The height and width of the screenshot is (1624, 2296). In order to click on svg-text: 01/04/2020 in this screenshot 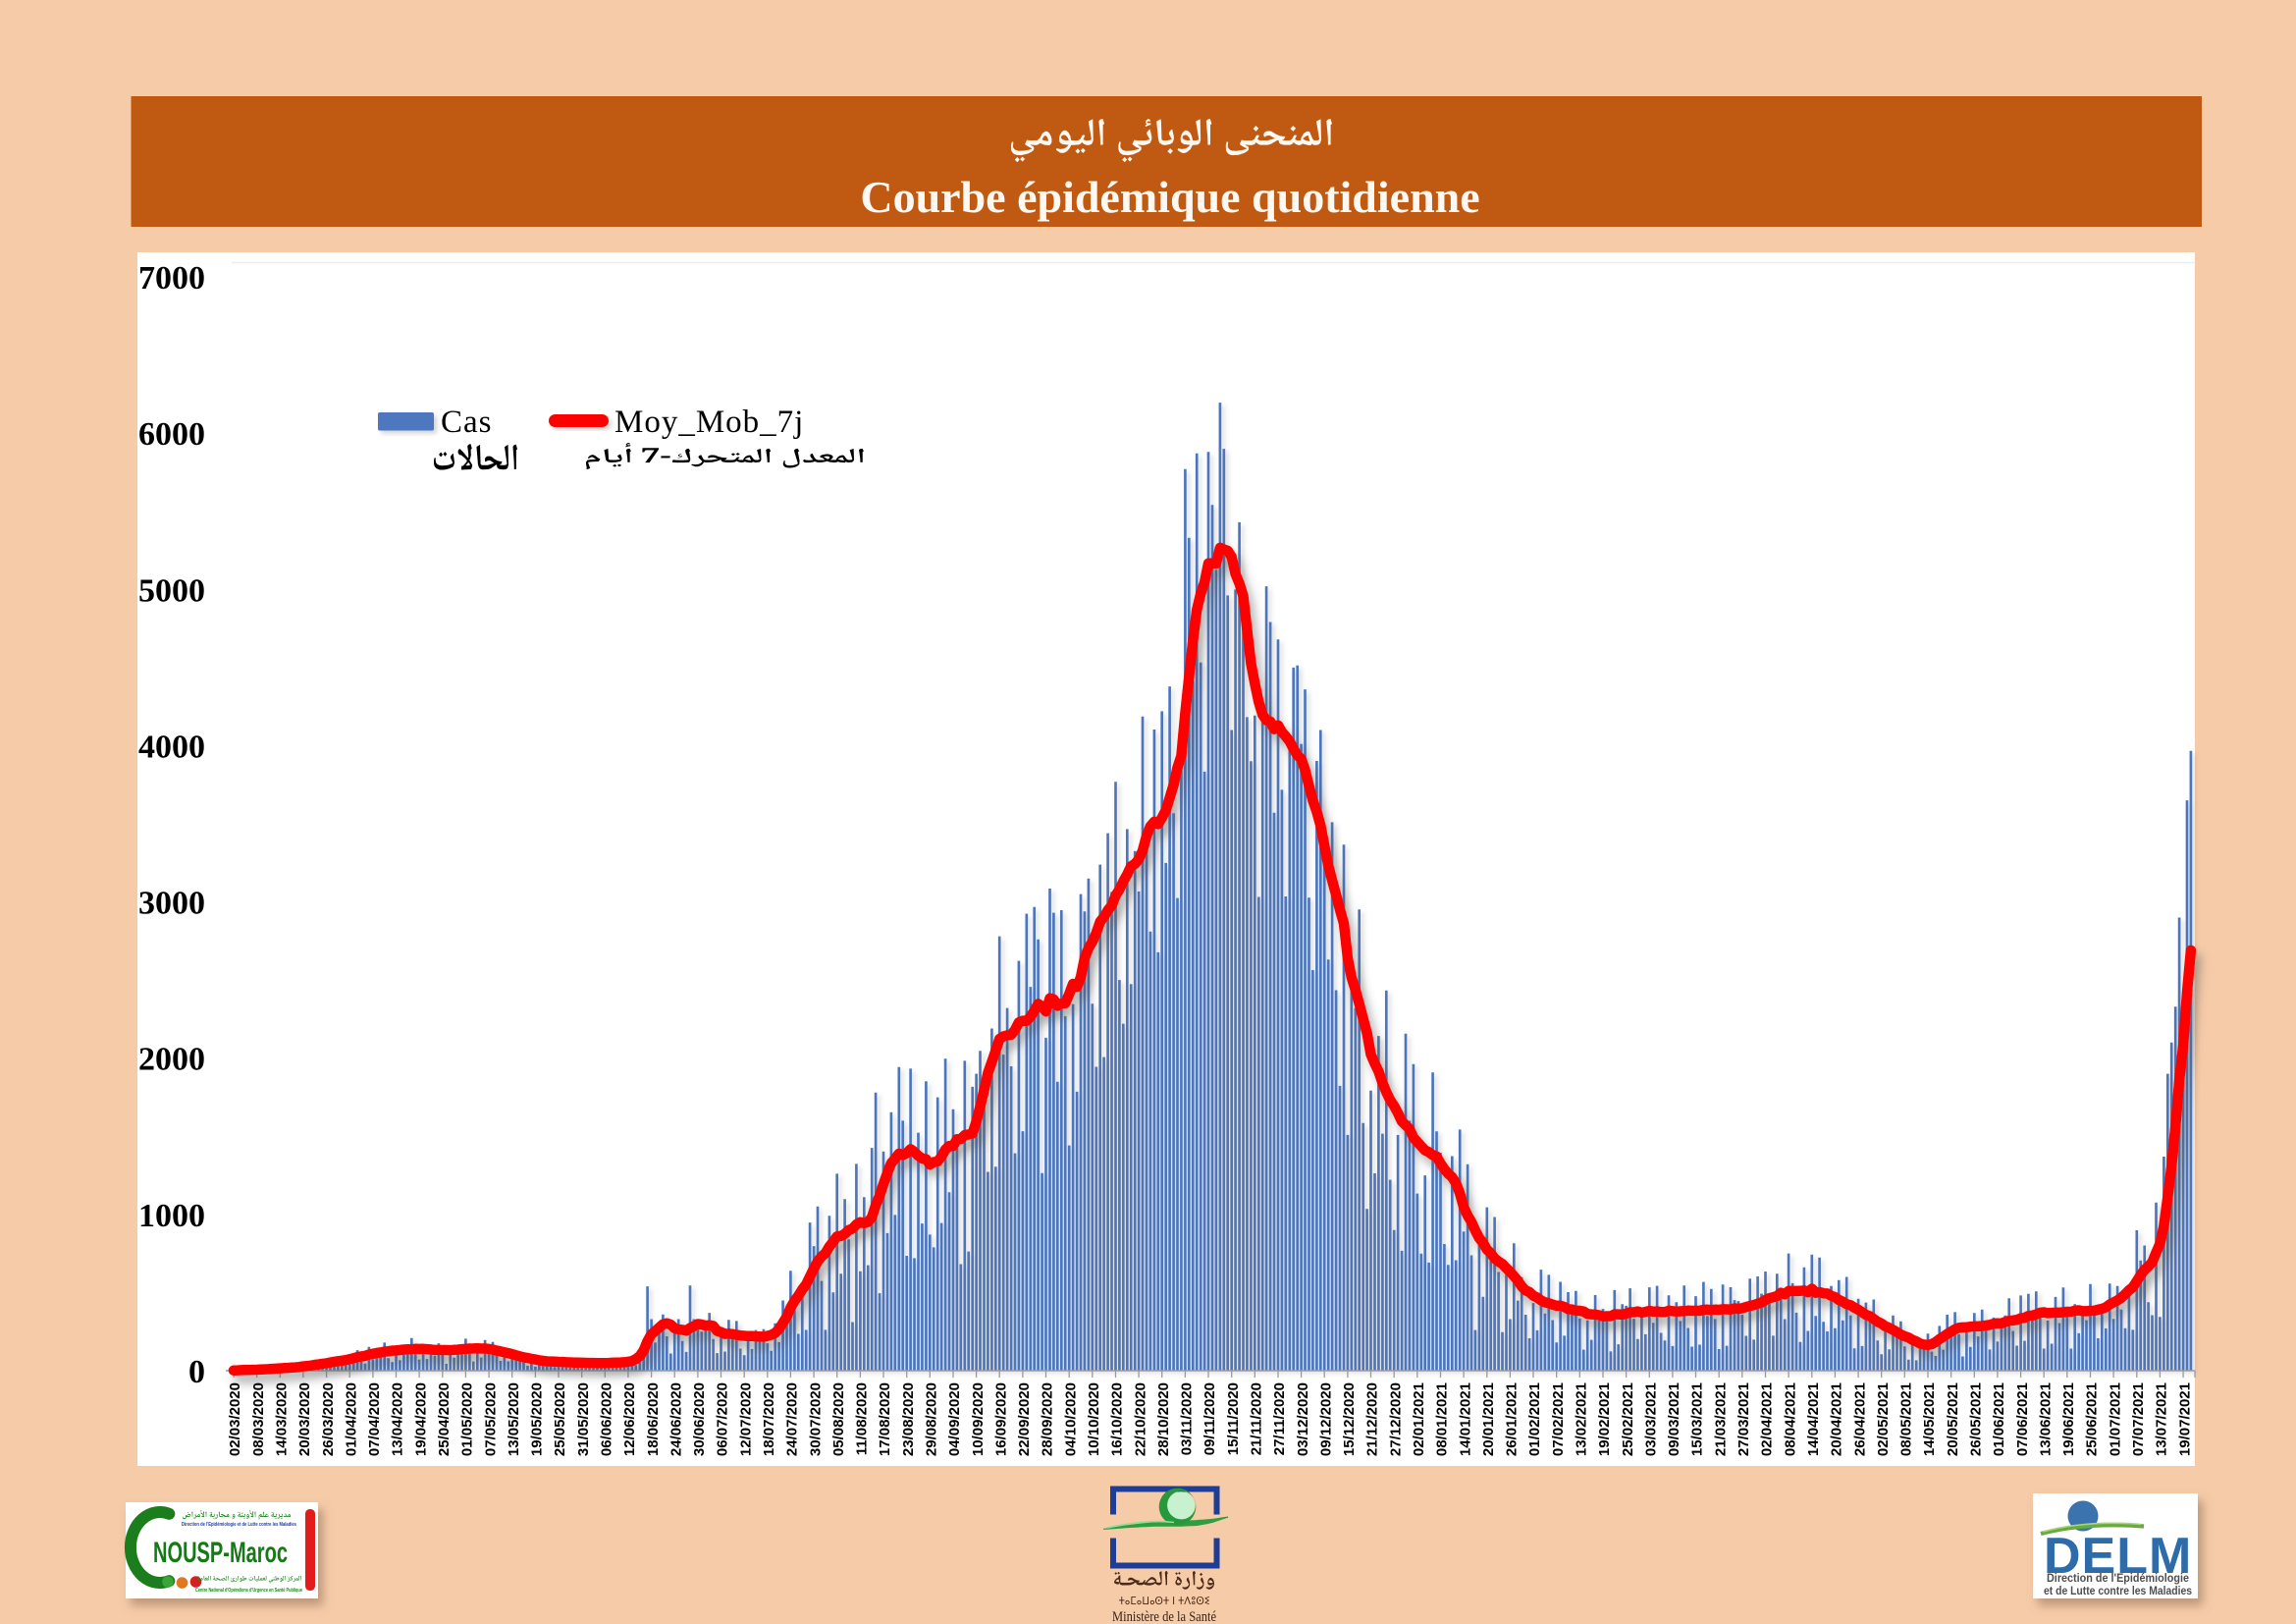, I will do `click(351, 1419)`.